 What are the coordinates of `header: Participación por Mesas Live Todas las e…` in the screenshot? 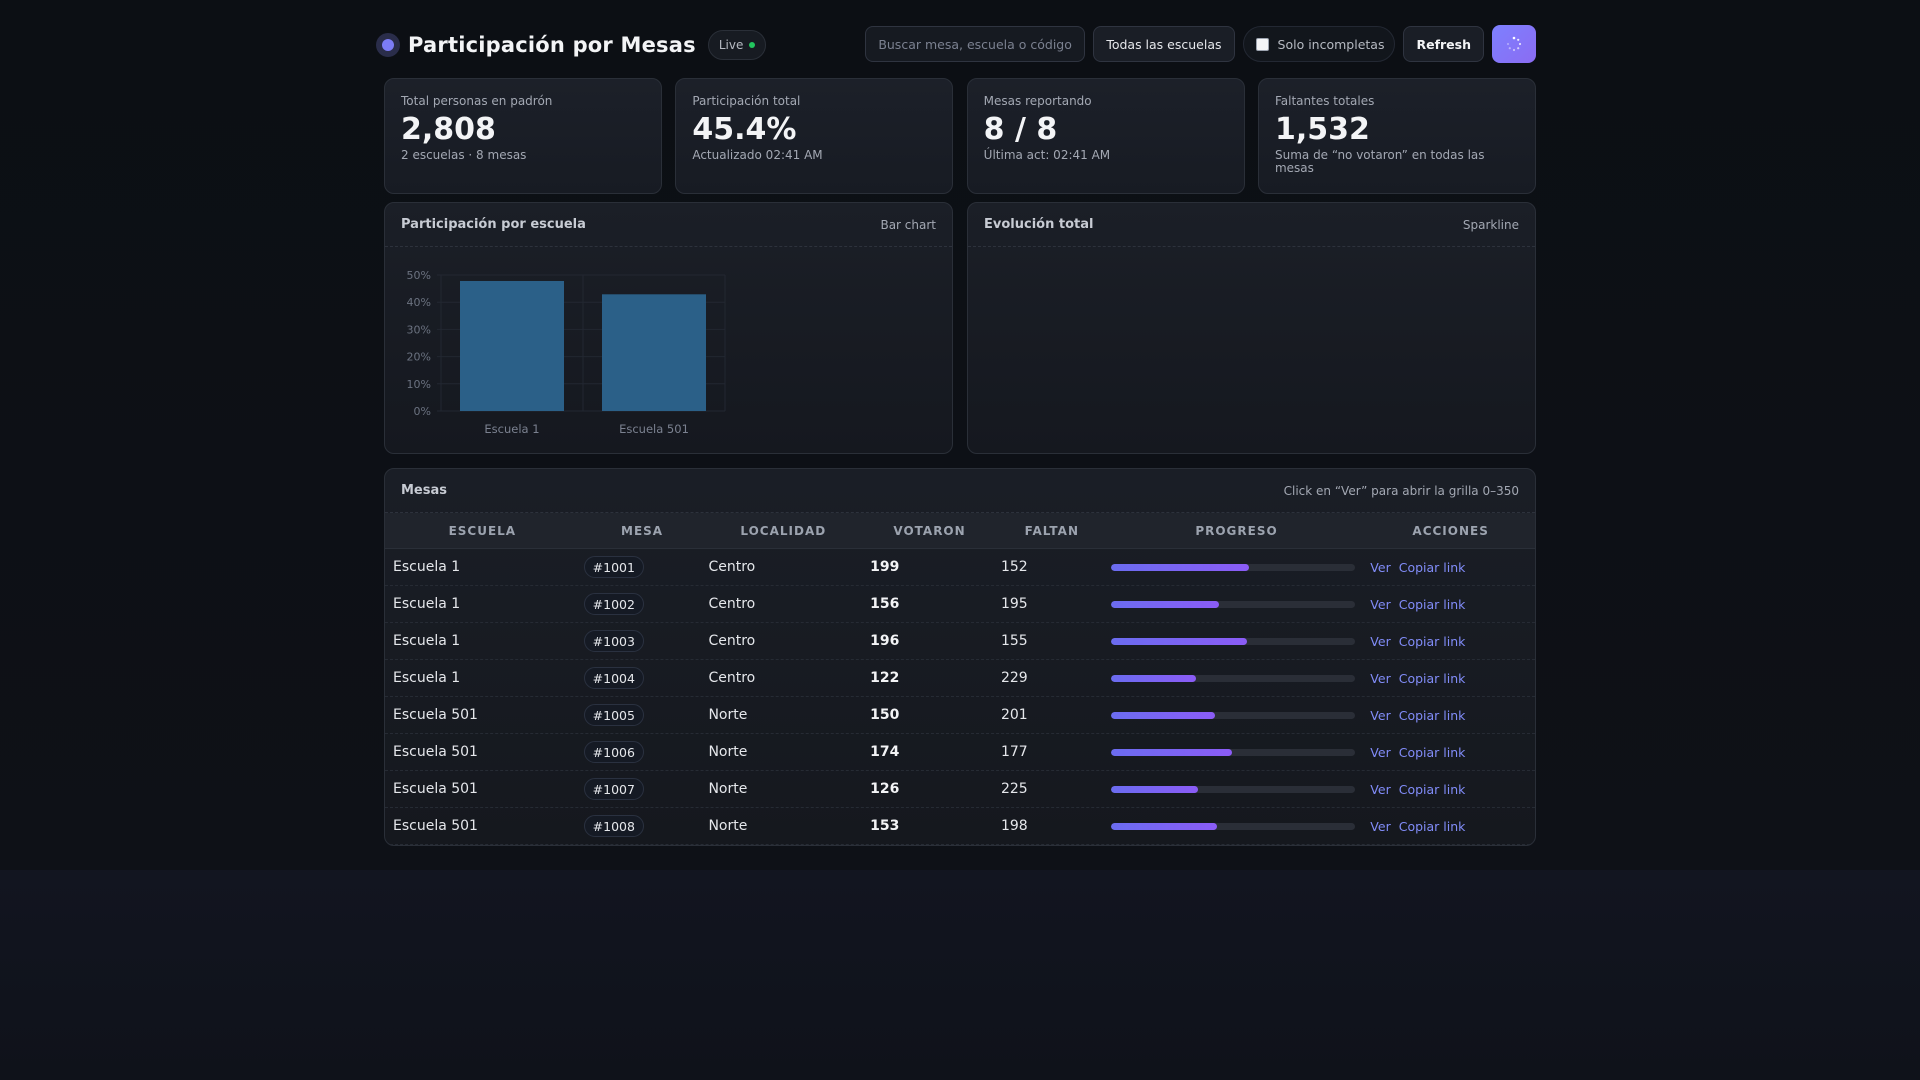 It's located at (956, 43).